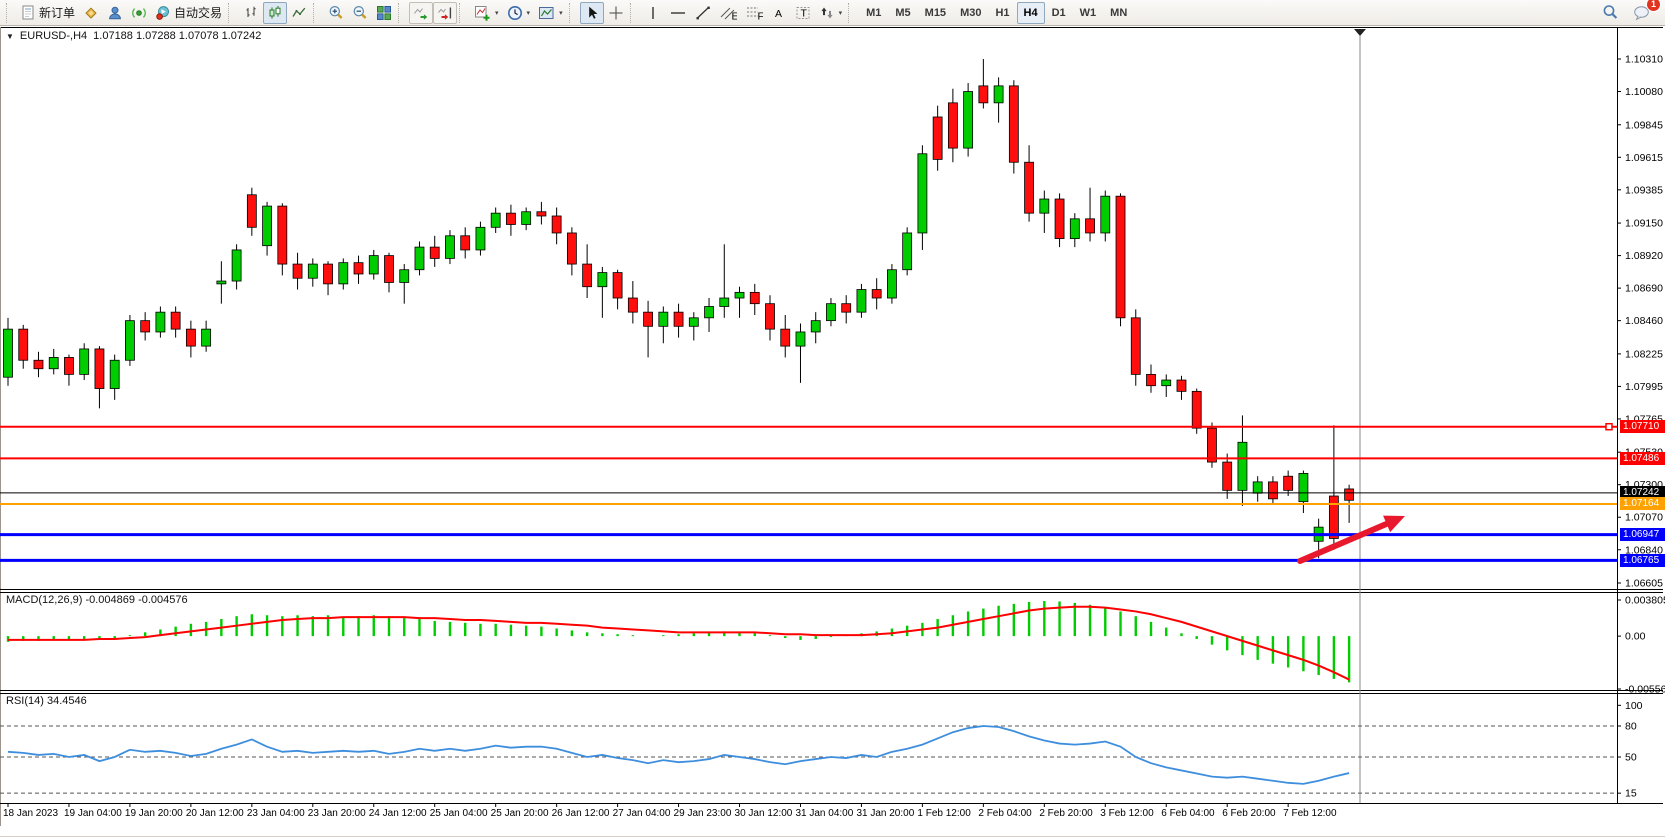  Describe the element at coordinates (10, 36) in the screenshot. I see `collapse-icon: ▼` at that location.